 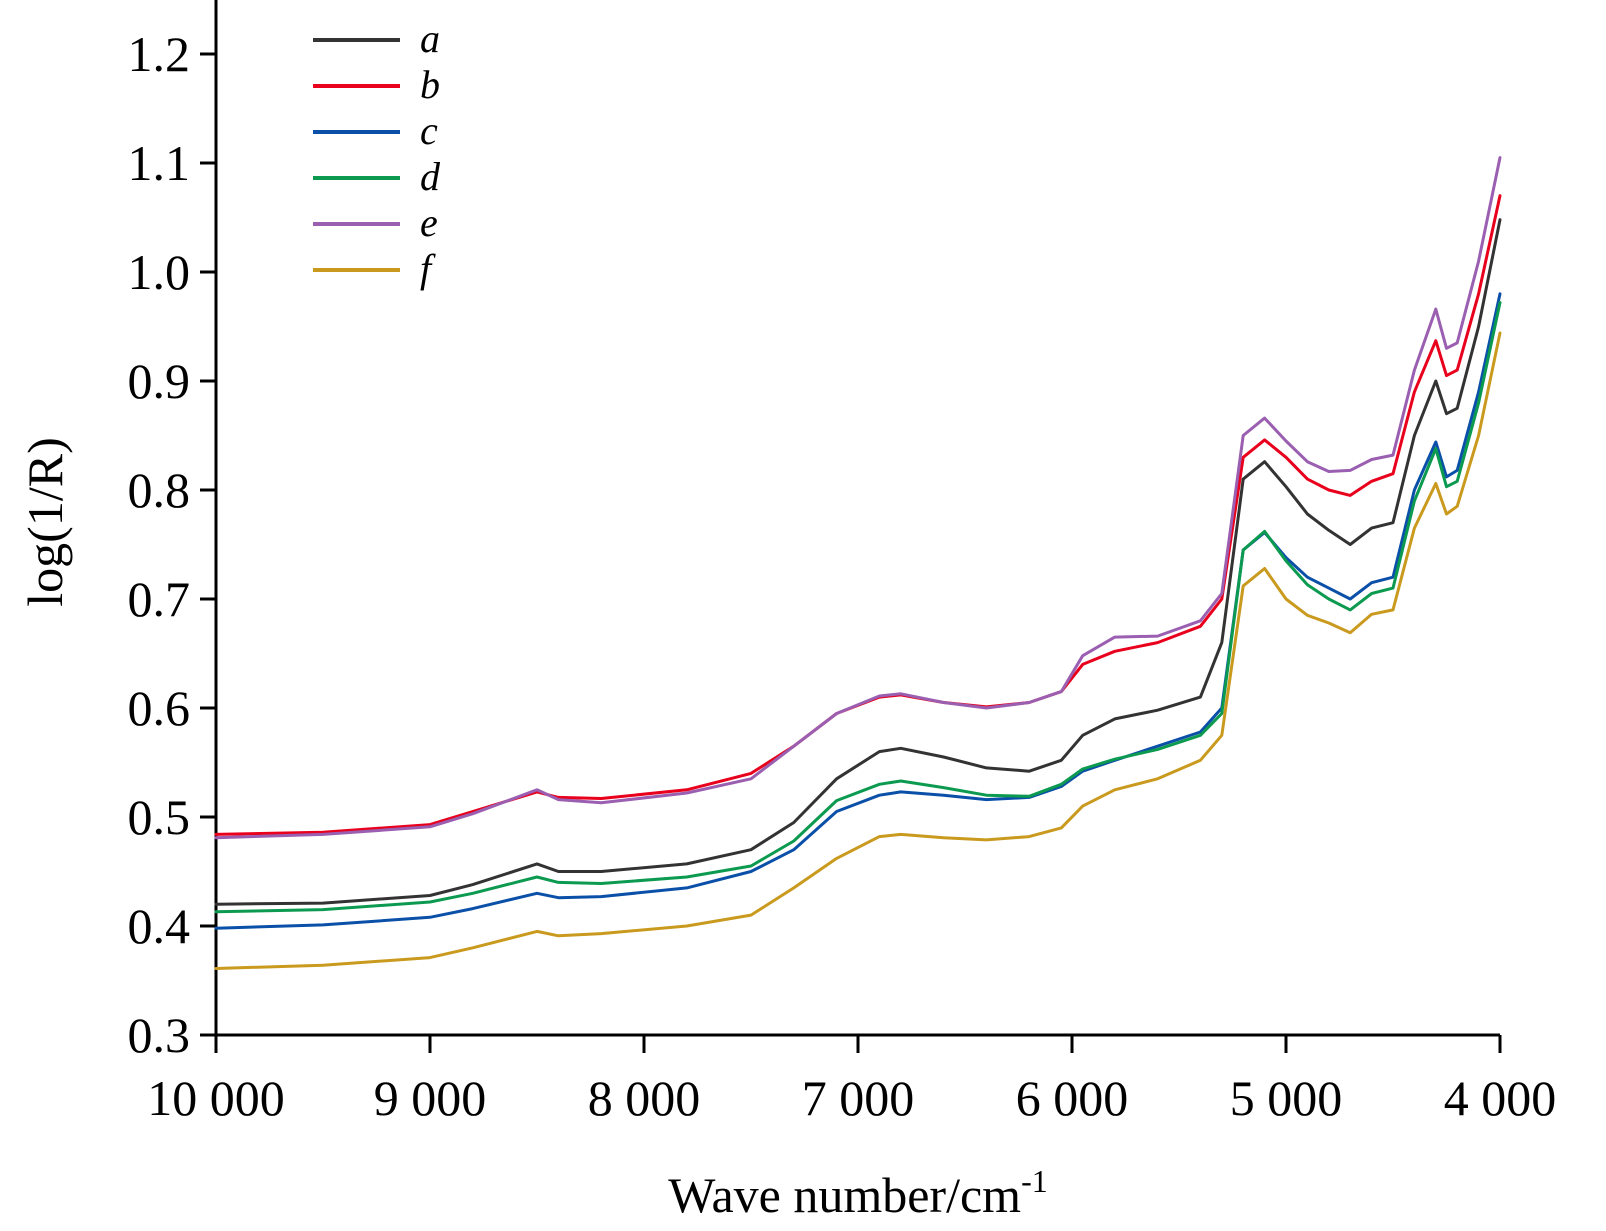 What do you see at coordinates (430, 1098) in the screenshot?
I see `x-tick-label: 9 000` at bounding box center [430, 1098].